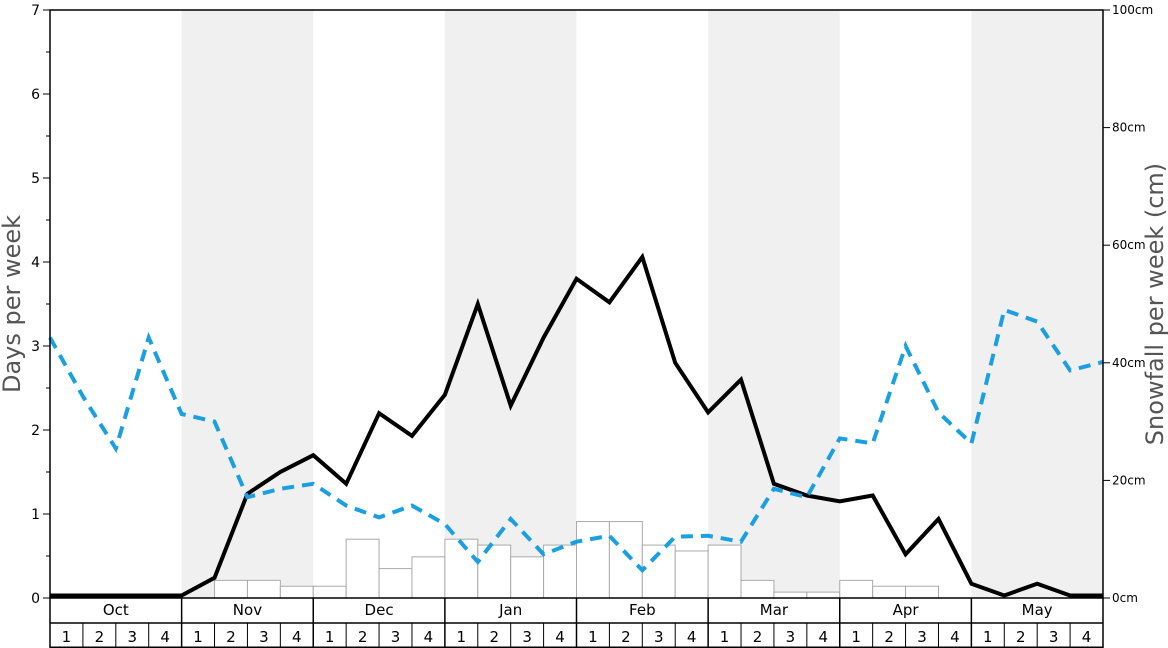 This screenshot has height=648, width=1168. What do you see at coordinates (40, 305) in the screenshot?
I see `left-axis: 0 1 2 3 4 5 6 7` at bounding box center [40, 305].